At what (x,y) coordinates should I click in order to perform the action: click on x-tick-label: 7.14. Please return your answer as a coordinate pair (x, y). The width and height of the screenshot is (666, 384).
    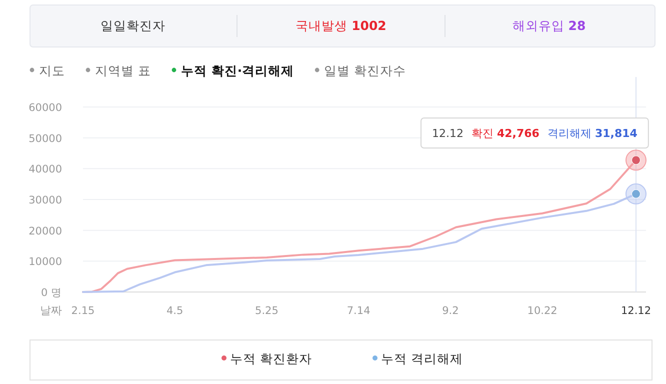
    Looking at the image, I should click on (358, 311).